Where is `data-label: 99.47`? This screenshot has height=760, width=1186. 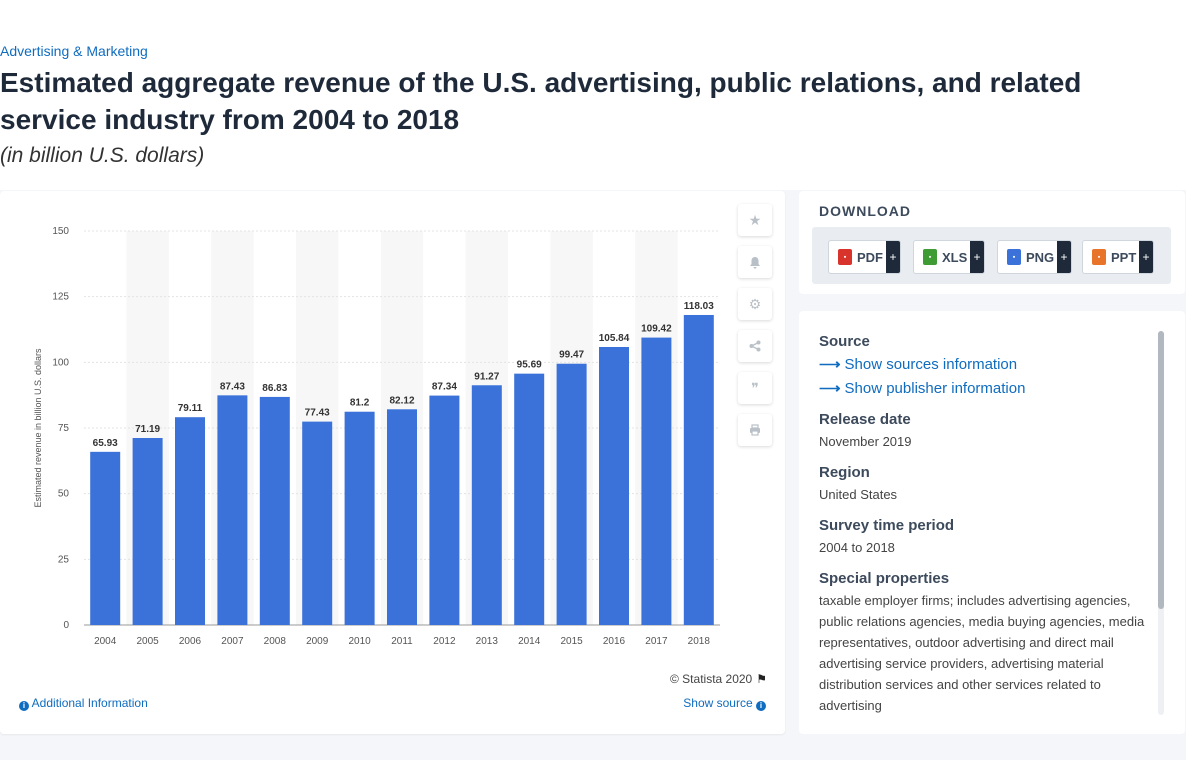 data-label: 99.47 is located at coordinates (571, 355).